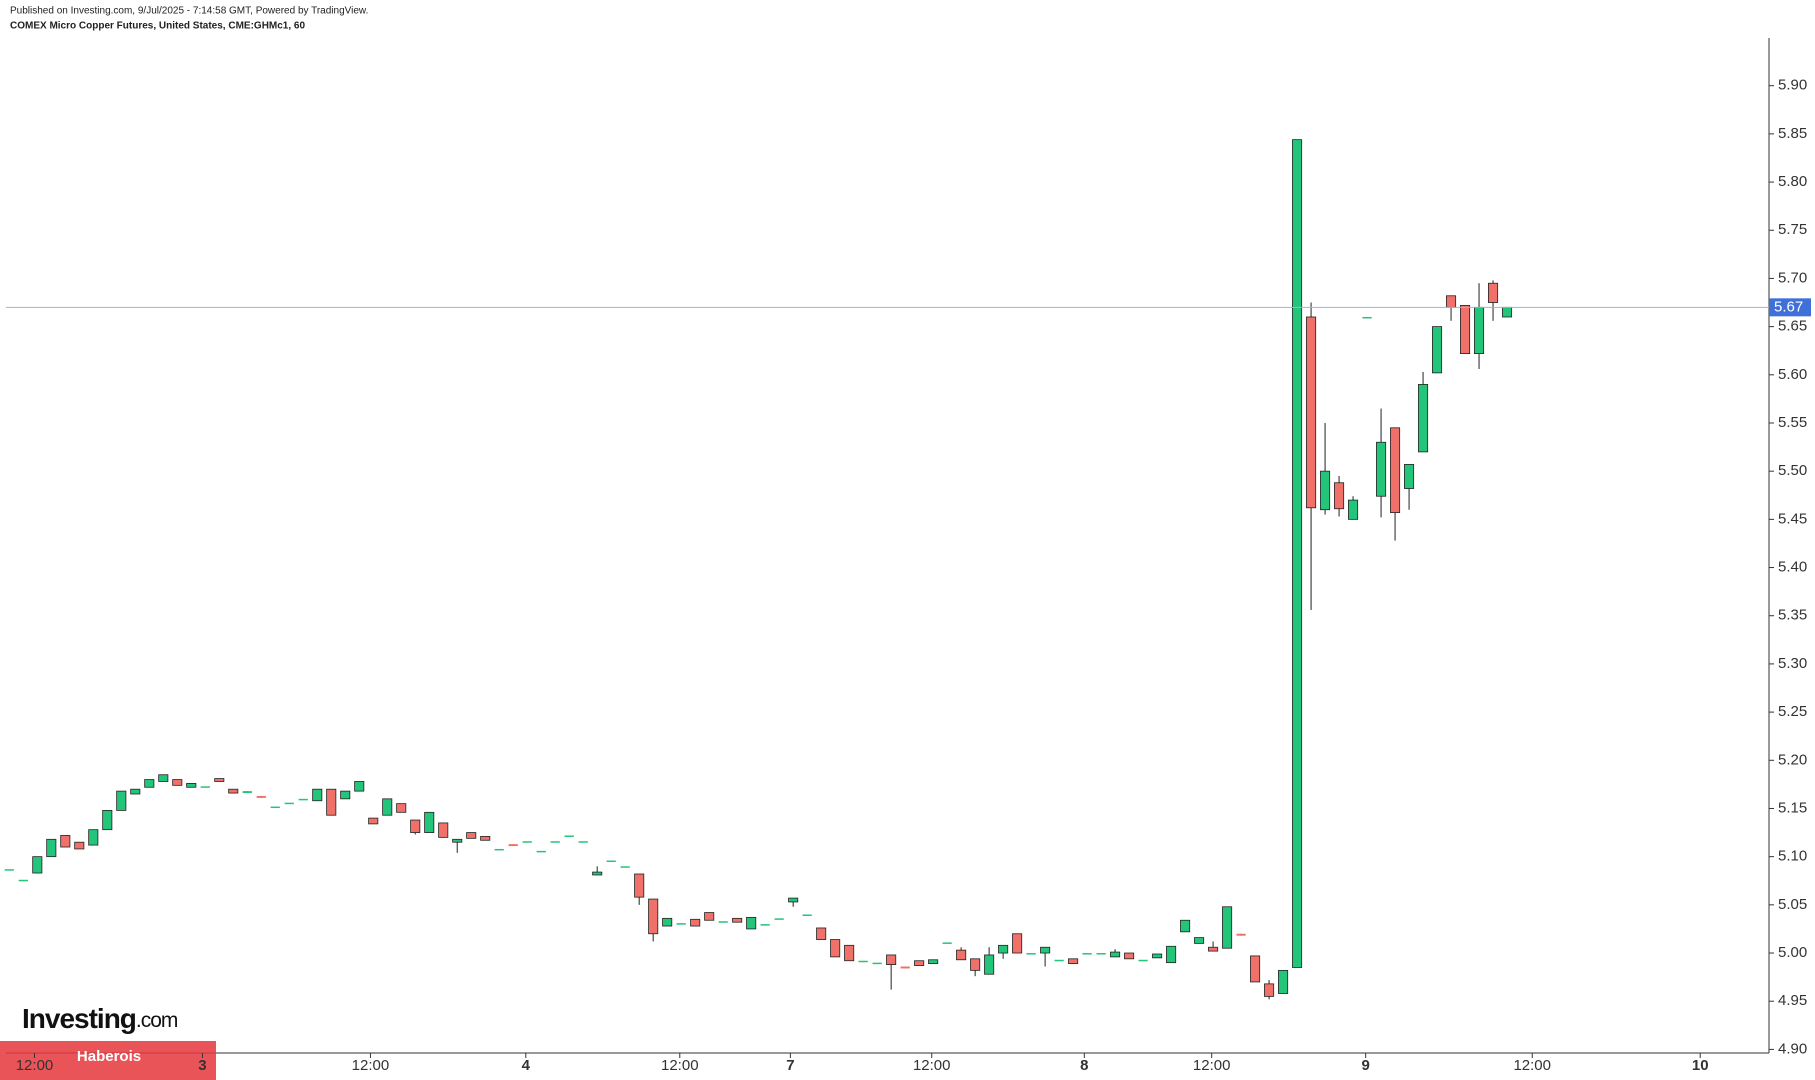  I want to click on watermark: Haberois, so click(109, 1056).